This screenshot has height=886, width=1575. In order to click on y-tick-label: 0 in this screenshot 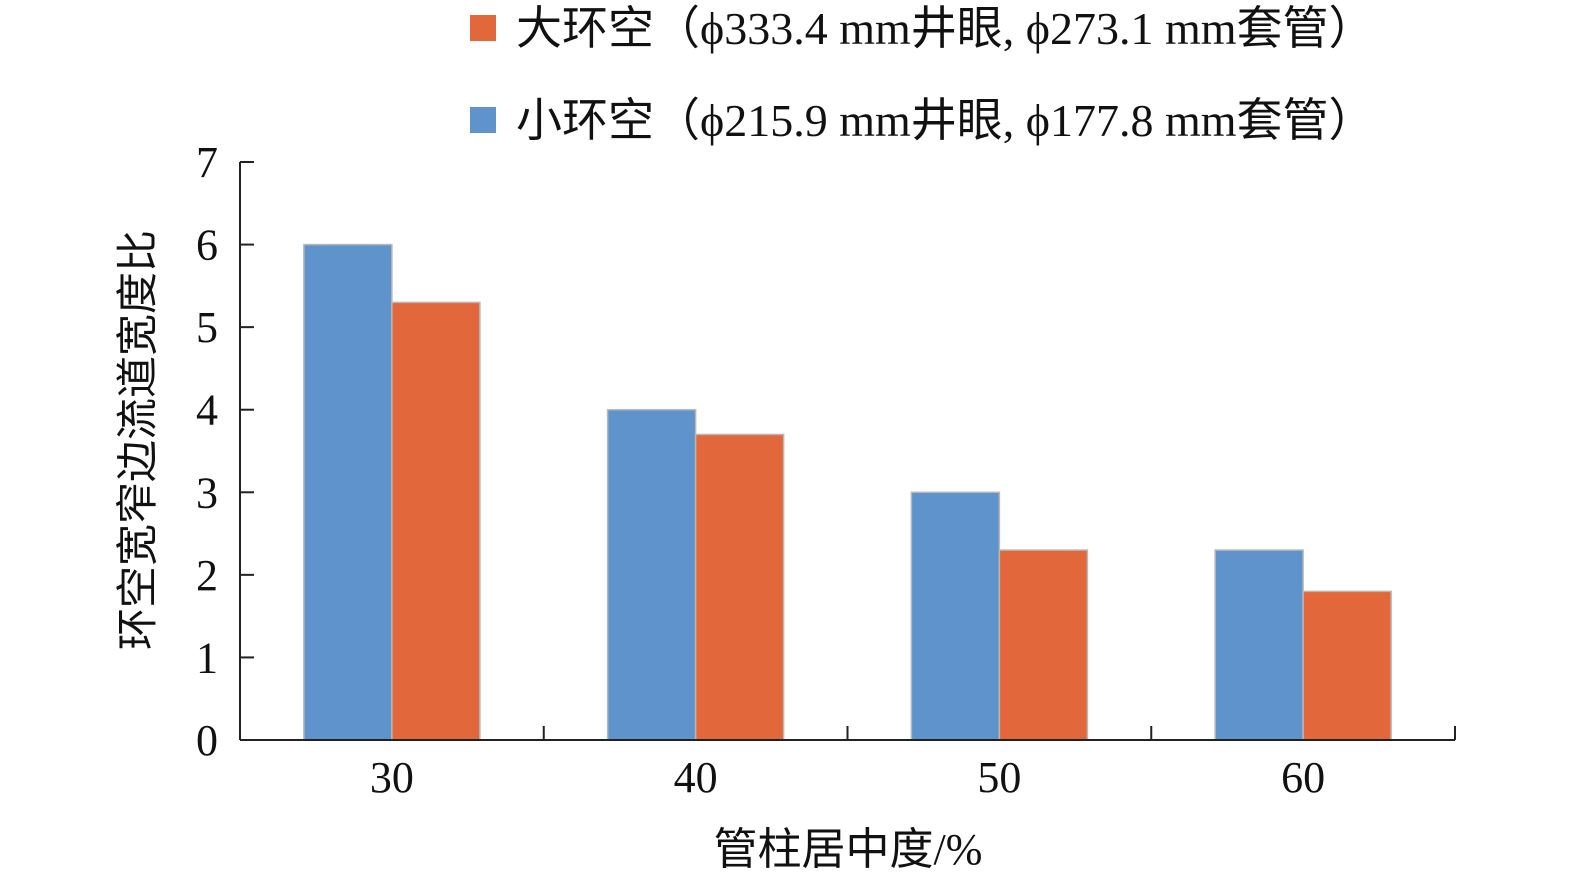, I will do `click(207, 740)`.